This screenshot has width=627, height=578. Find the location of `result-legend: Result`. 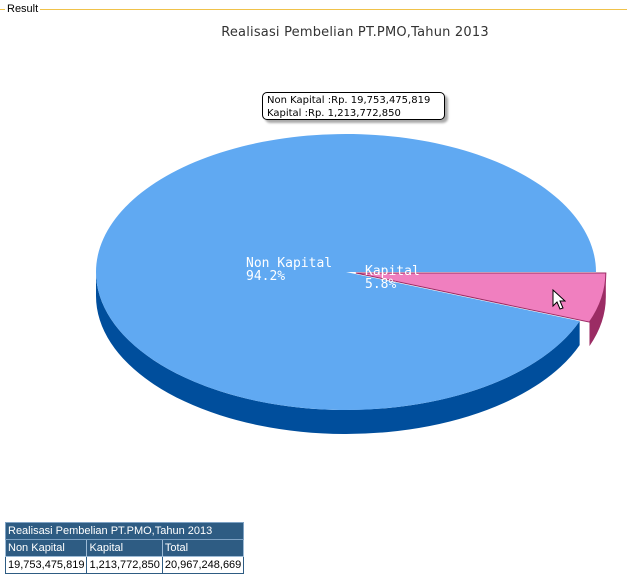

result-legend: Result is located at coordinates (23, 9).